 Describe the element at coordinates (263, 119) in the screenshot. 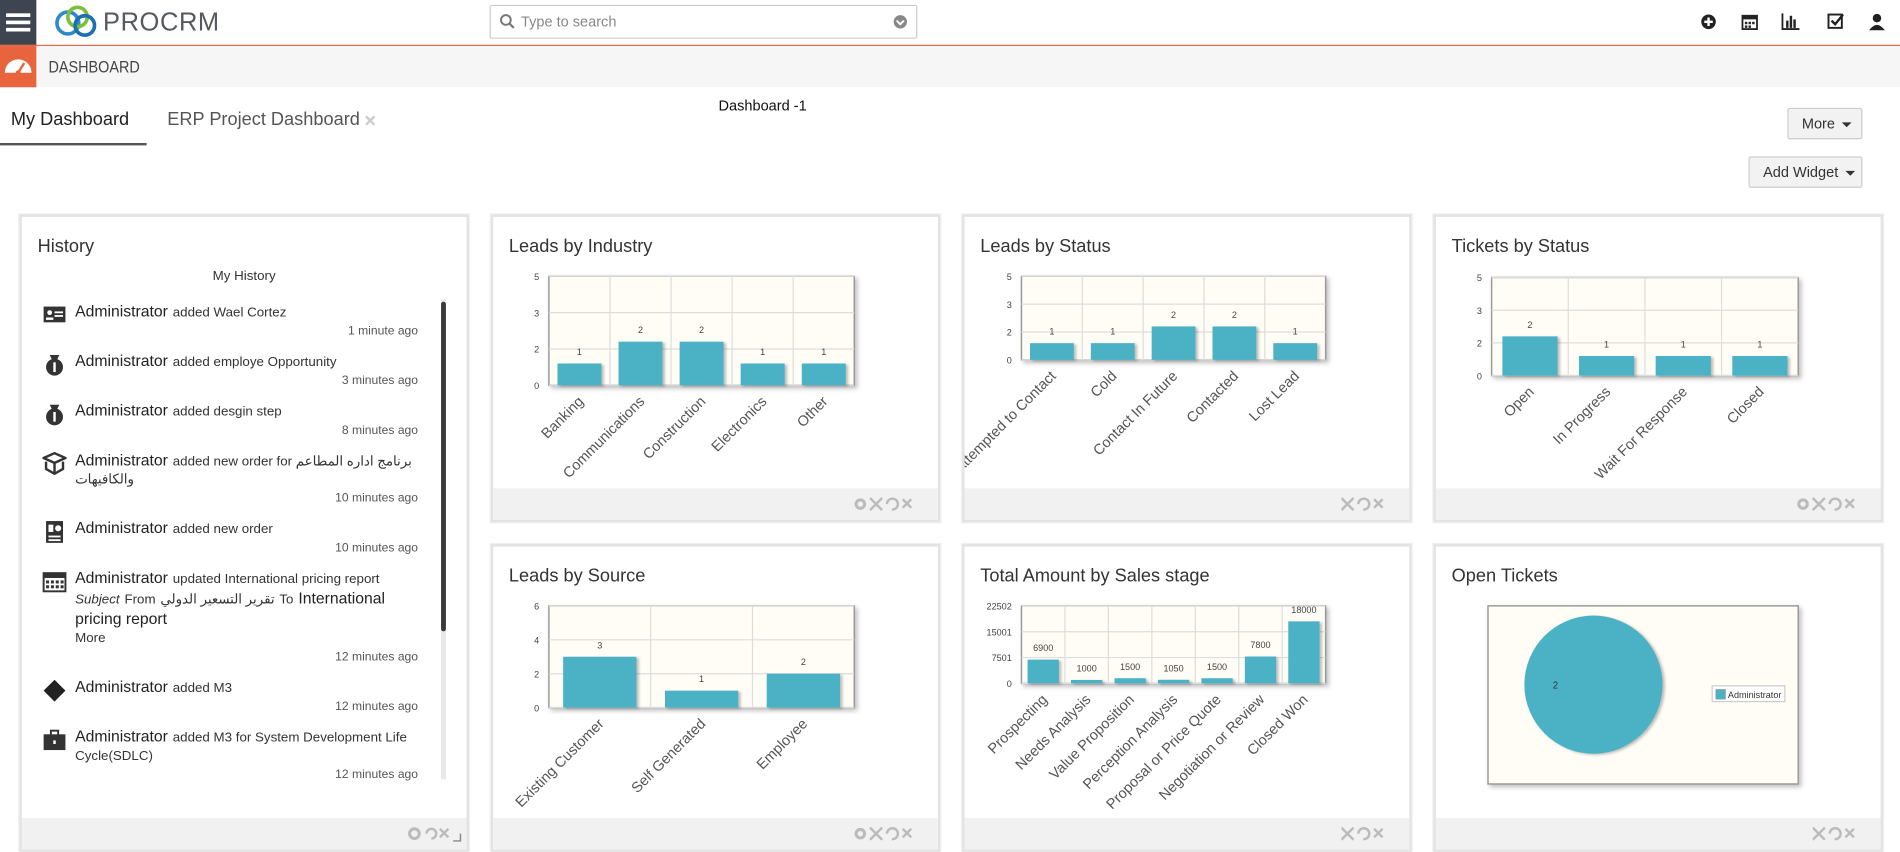

I see `tab: ERP Project Dashboard` at that location.